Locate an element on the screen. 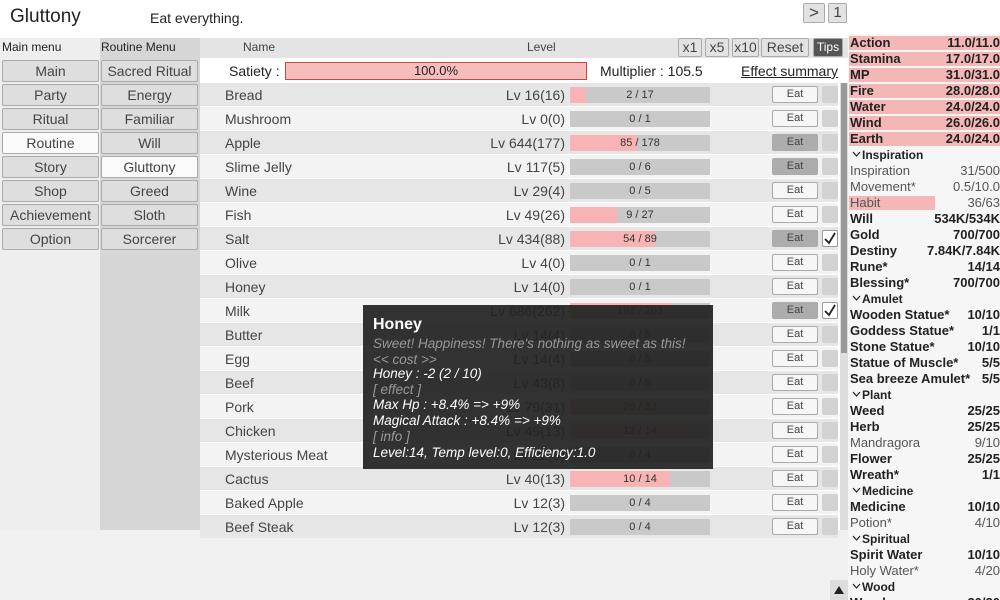 The height and width of the screenshot is (600, 1000). tooltip-title: Honey is located at coordinates (397, 324).